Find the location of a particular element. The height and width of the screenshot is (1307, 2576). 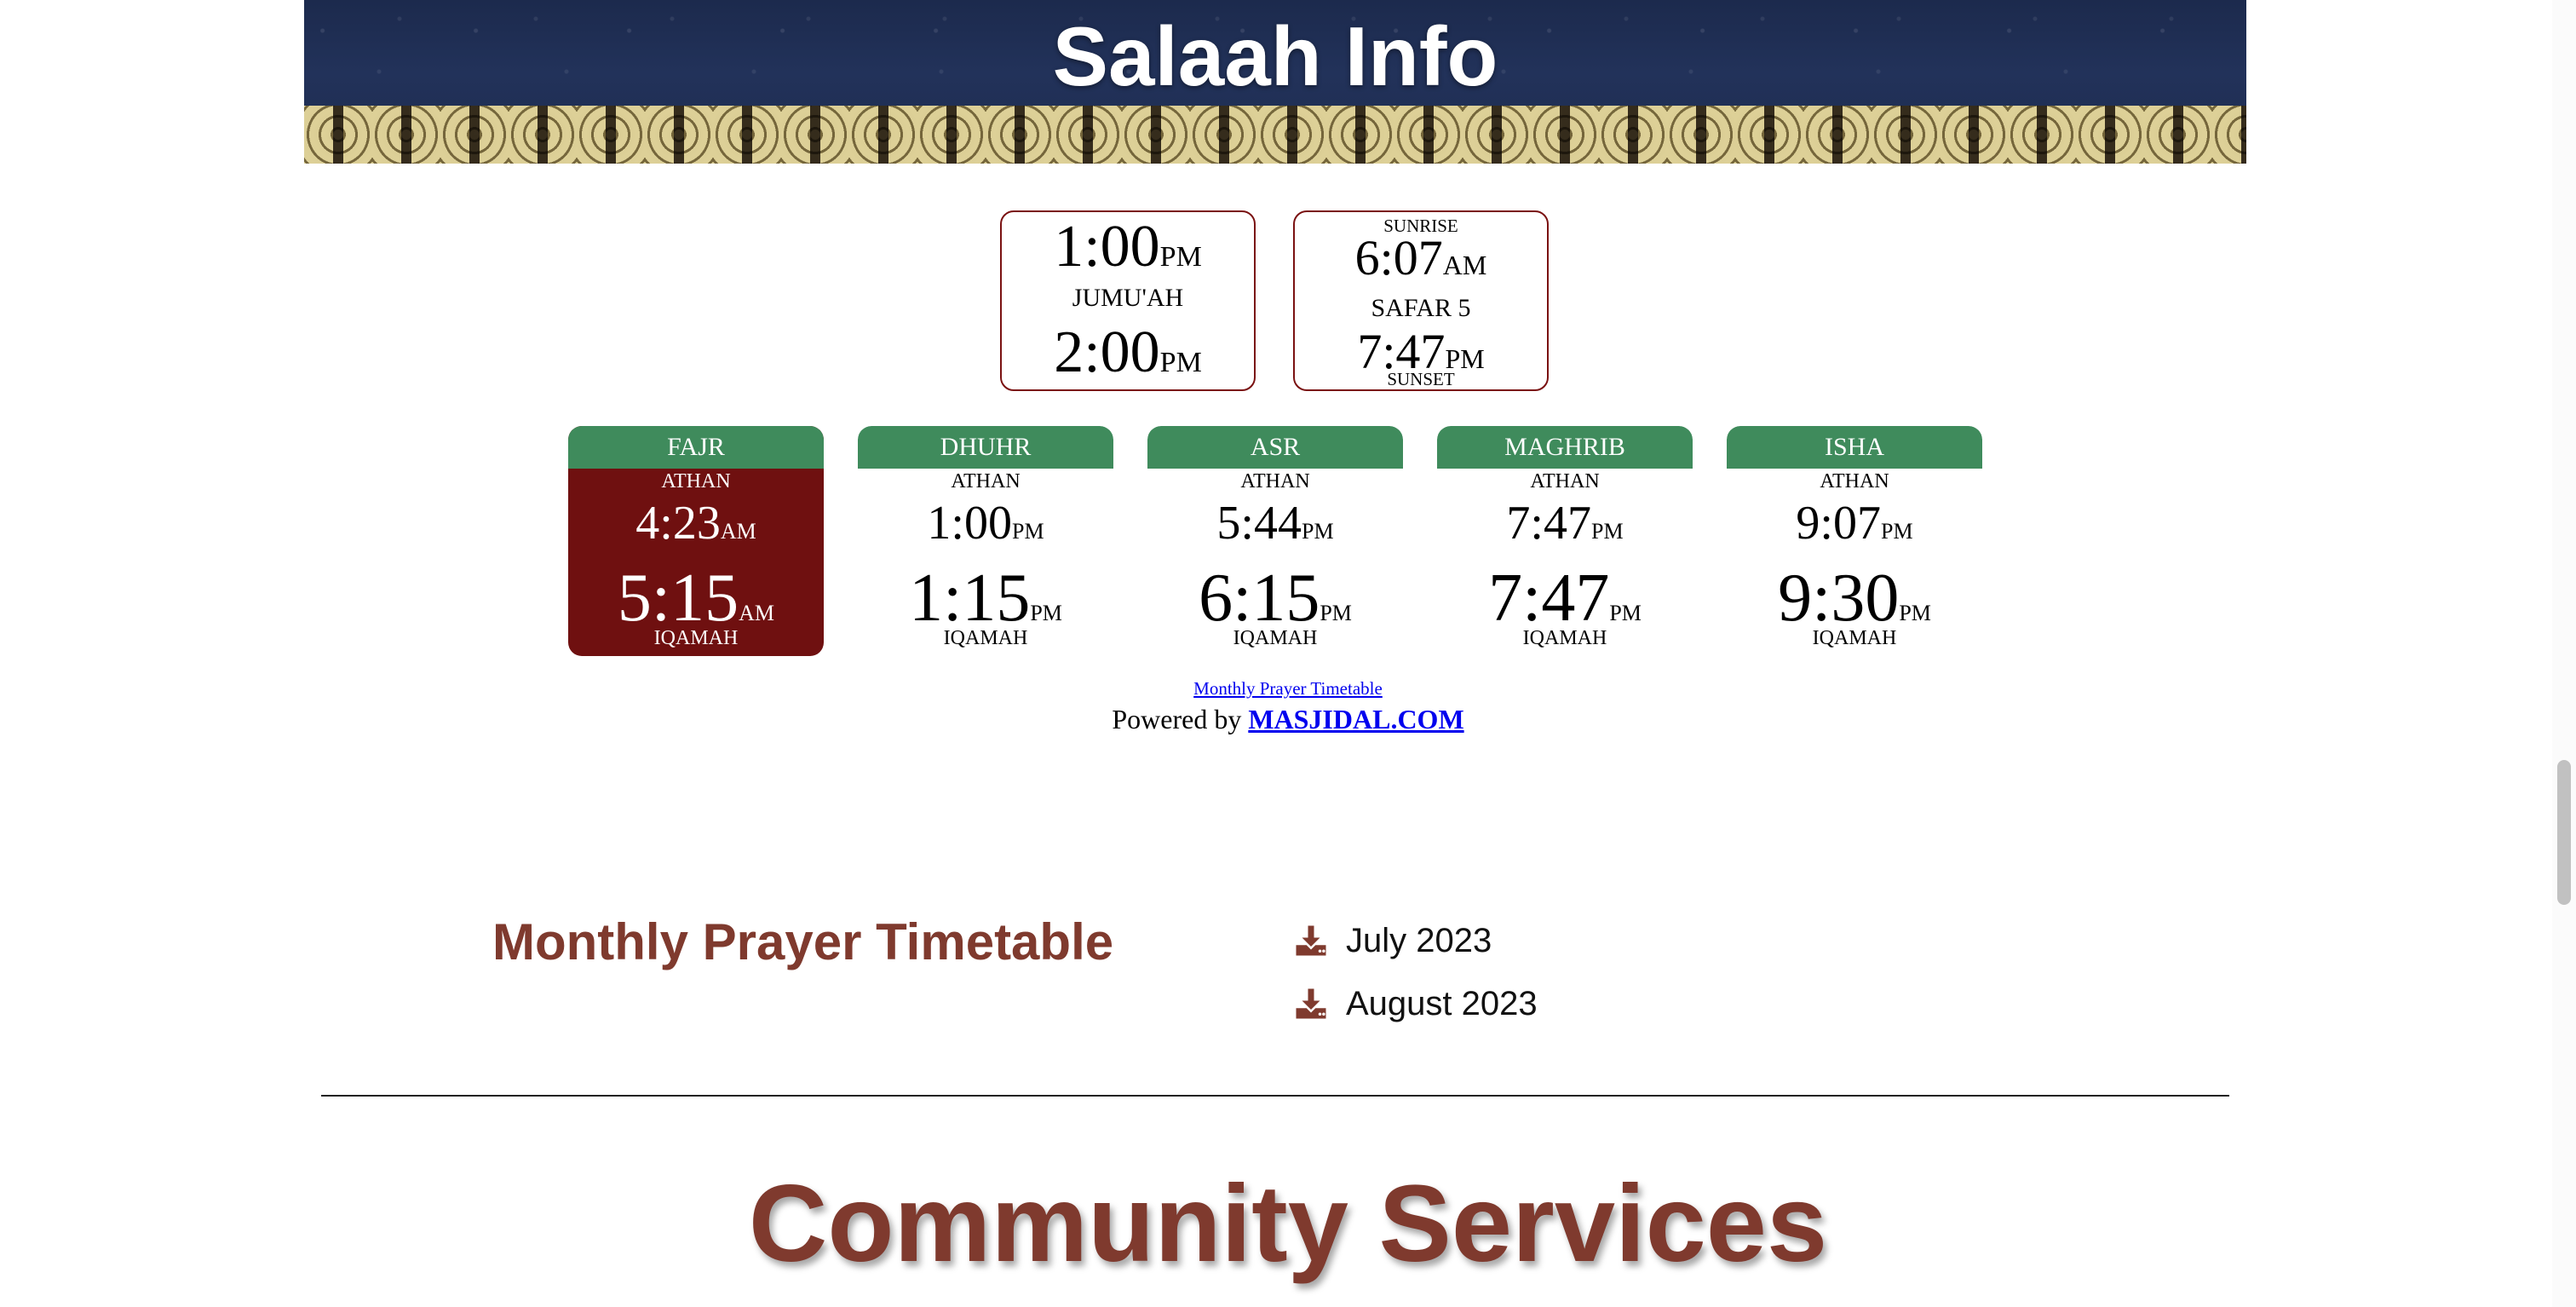

prayer-card-isha: ISHA ATHAN 9:07PM 9:30PM IQAMAH is located at coordinates (1855, 541).